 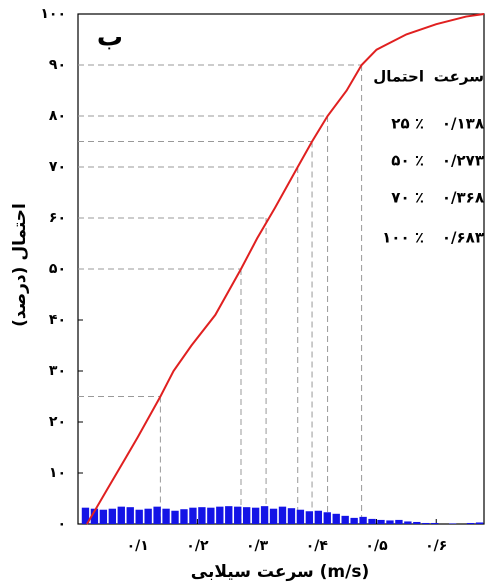 What do you see at coordinates (53, 14) in the screenshot?
I see `y-tick-label: ۱۰۰` at bounding box center [53, 14].